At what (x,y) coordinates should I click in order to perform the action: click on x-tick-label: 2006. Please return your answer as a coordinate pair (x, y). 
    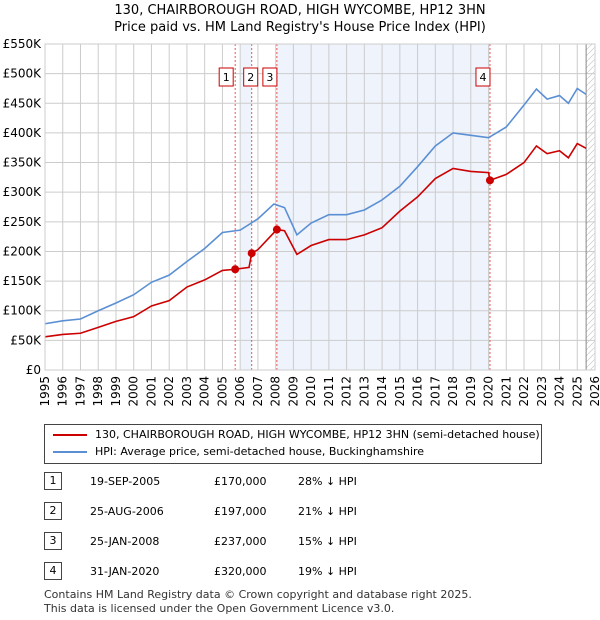
    Looking at the image, I should click on (240, 391).